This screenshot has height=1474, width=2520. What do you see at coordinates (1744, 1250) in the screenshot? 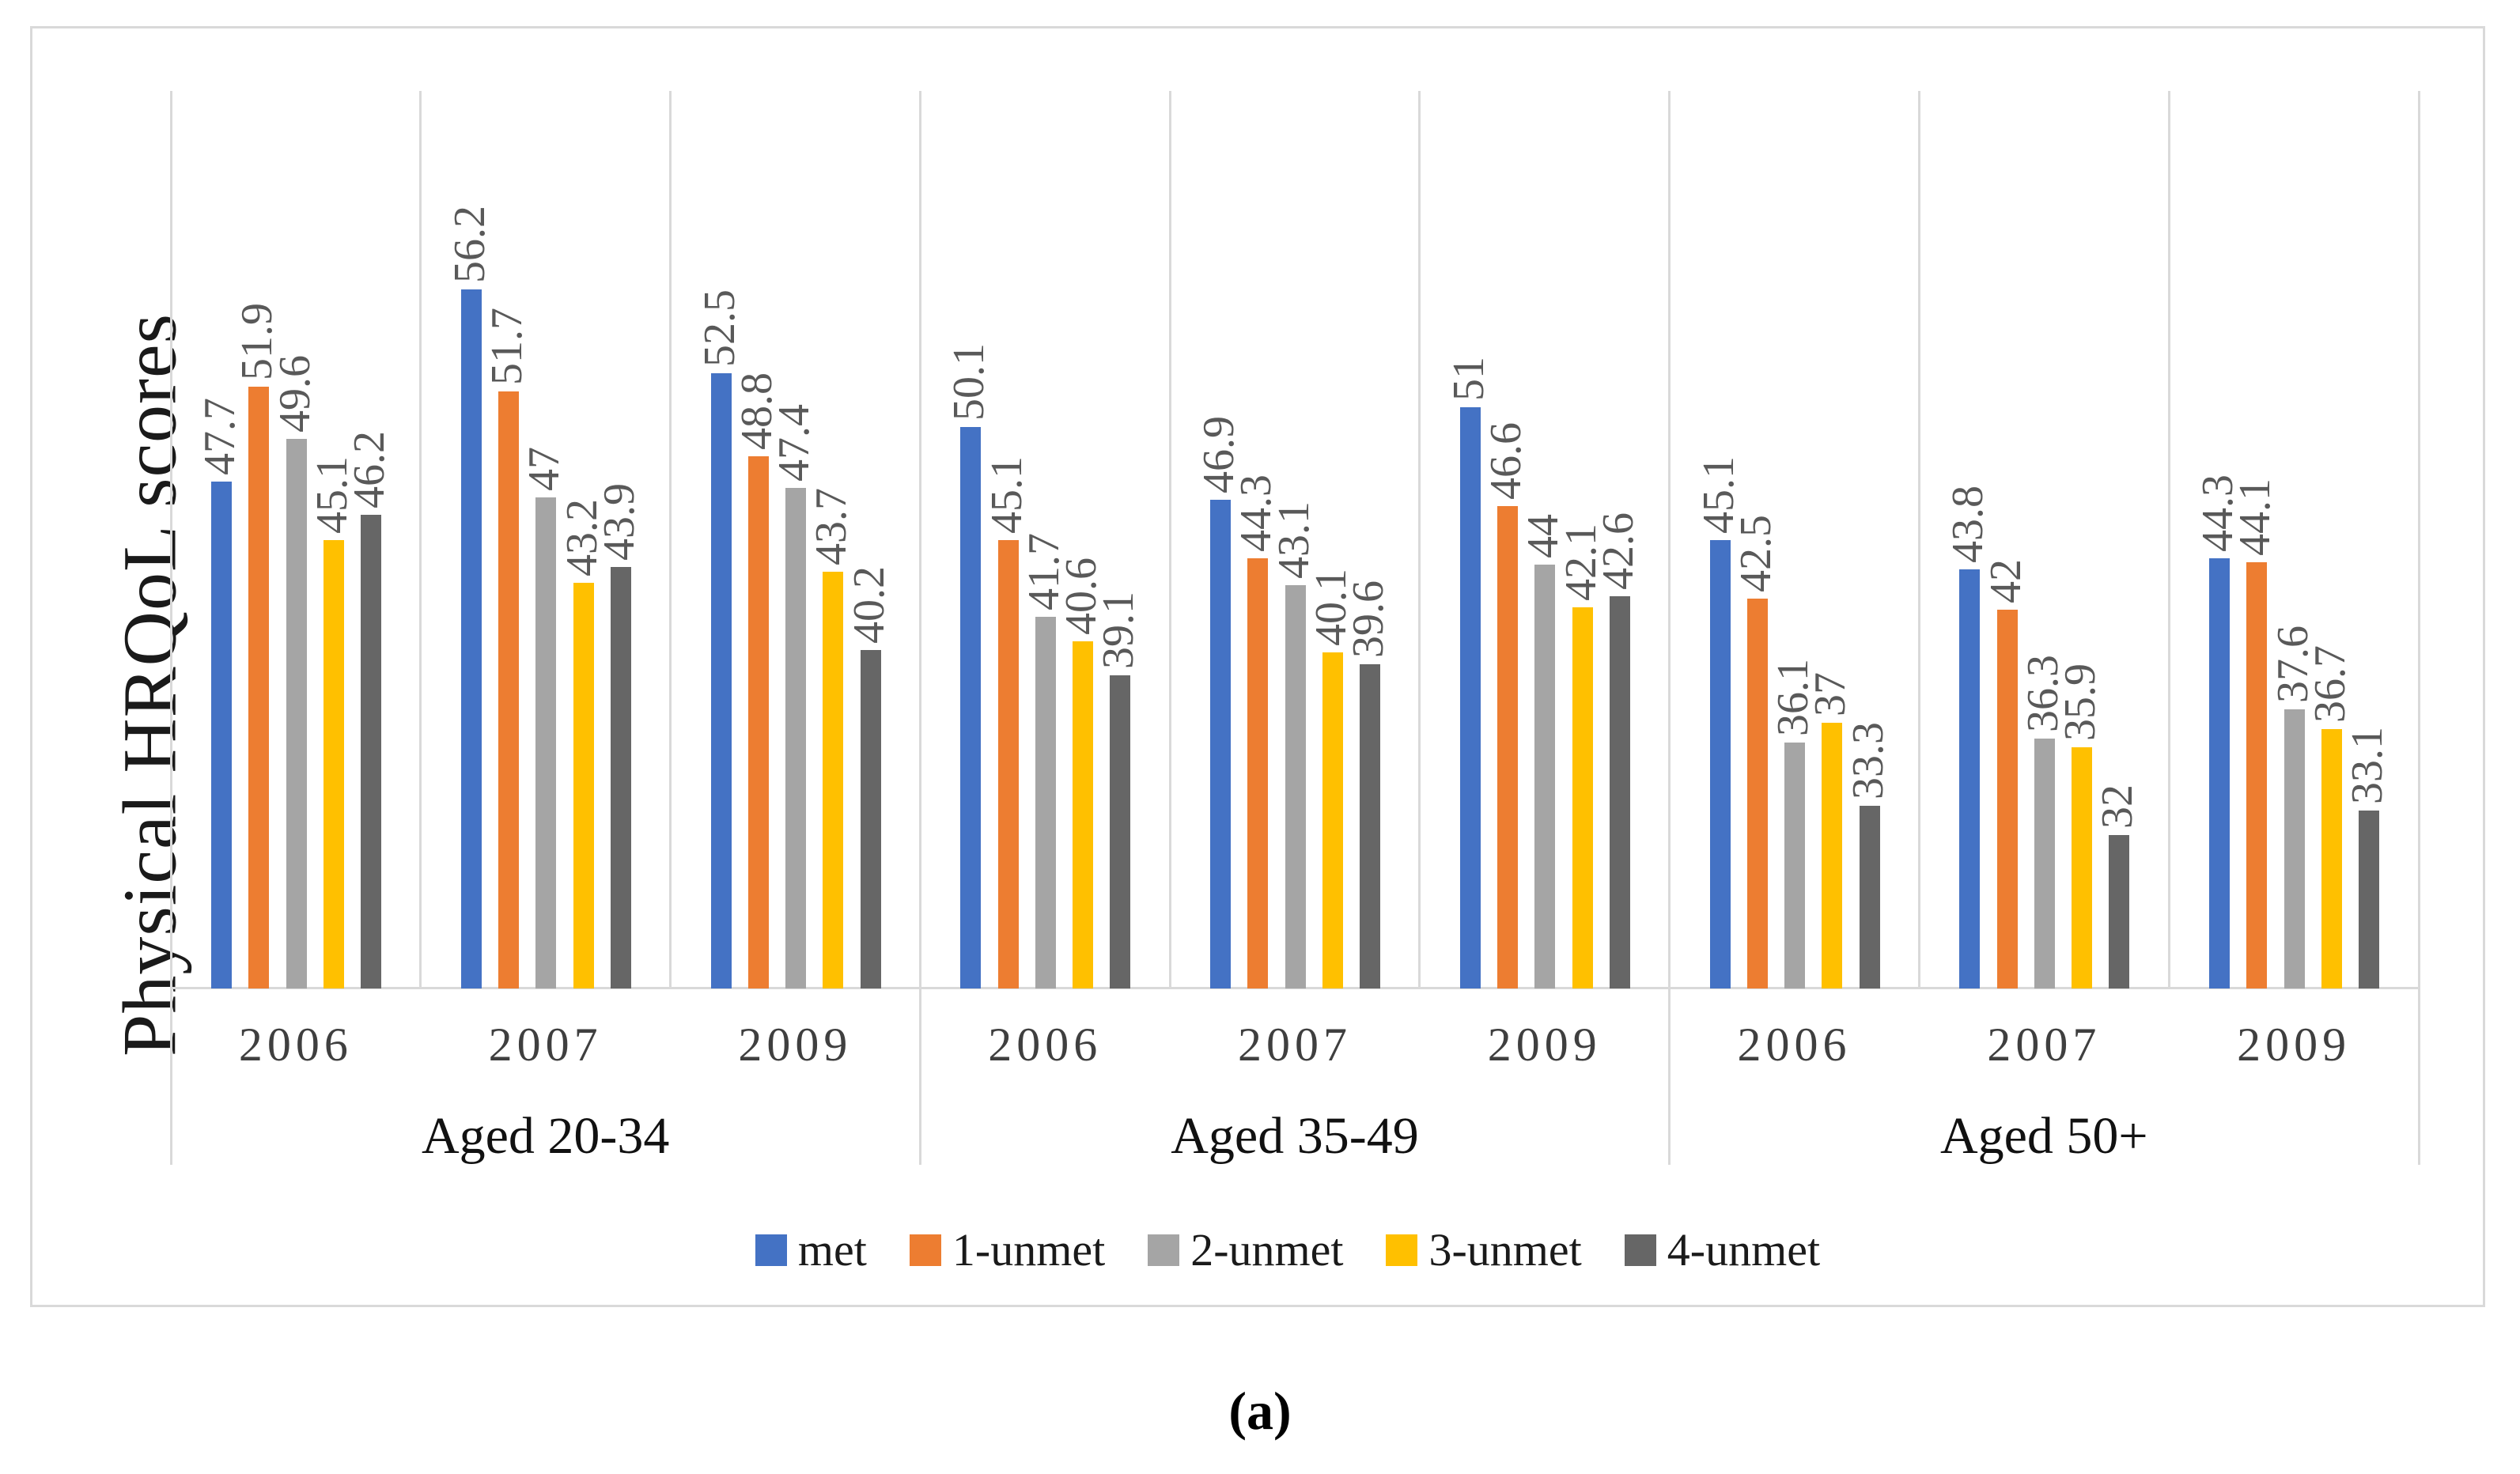
I see `legend-label: 4-unmet` at bounding box center [1744, 1250].